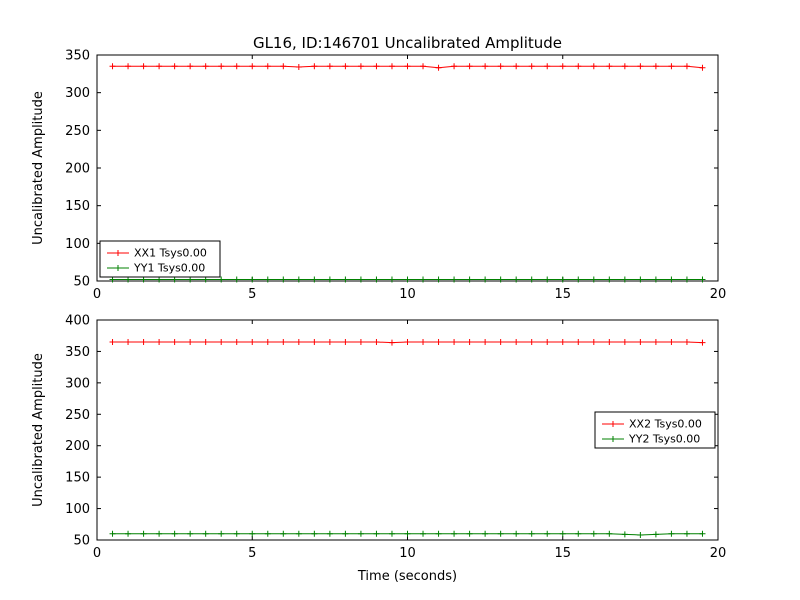 The image size is (800, 600). Describe the element at coordinates (169, 268) in the screenshot. I see `legend-label: YY1 Tsys0.00` at that location.